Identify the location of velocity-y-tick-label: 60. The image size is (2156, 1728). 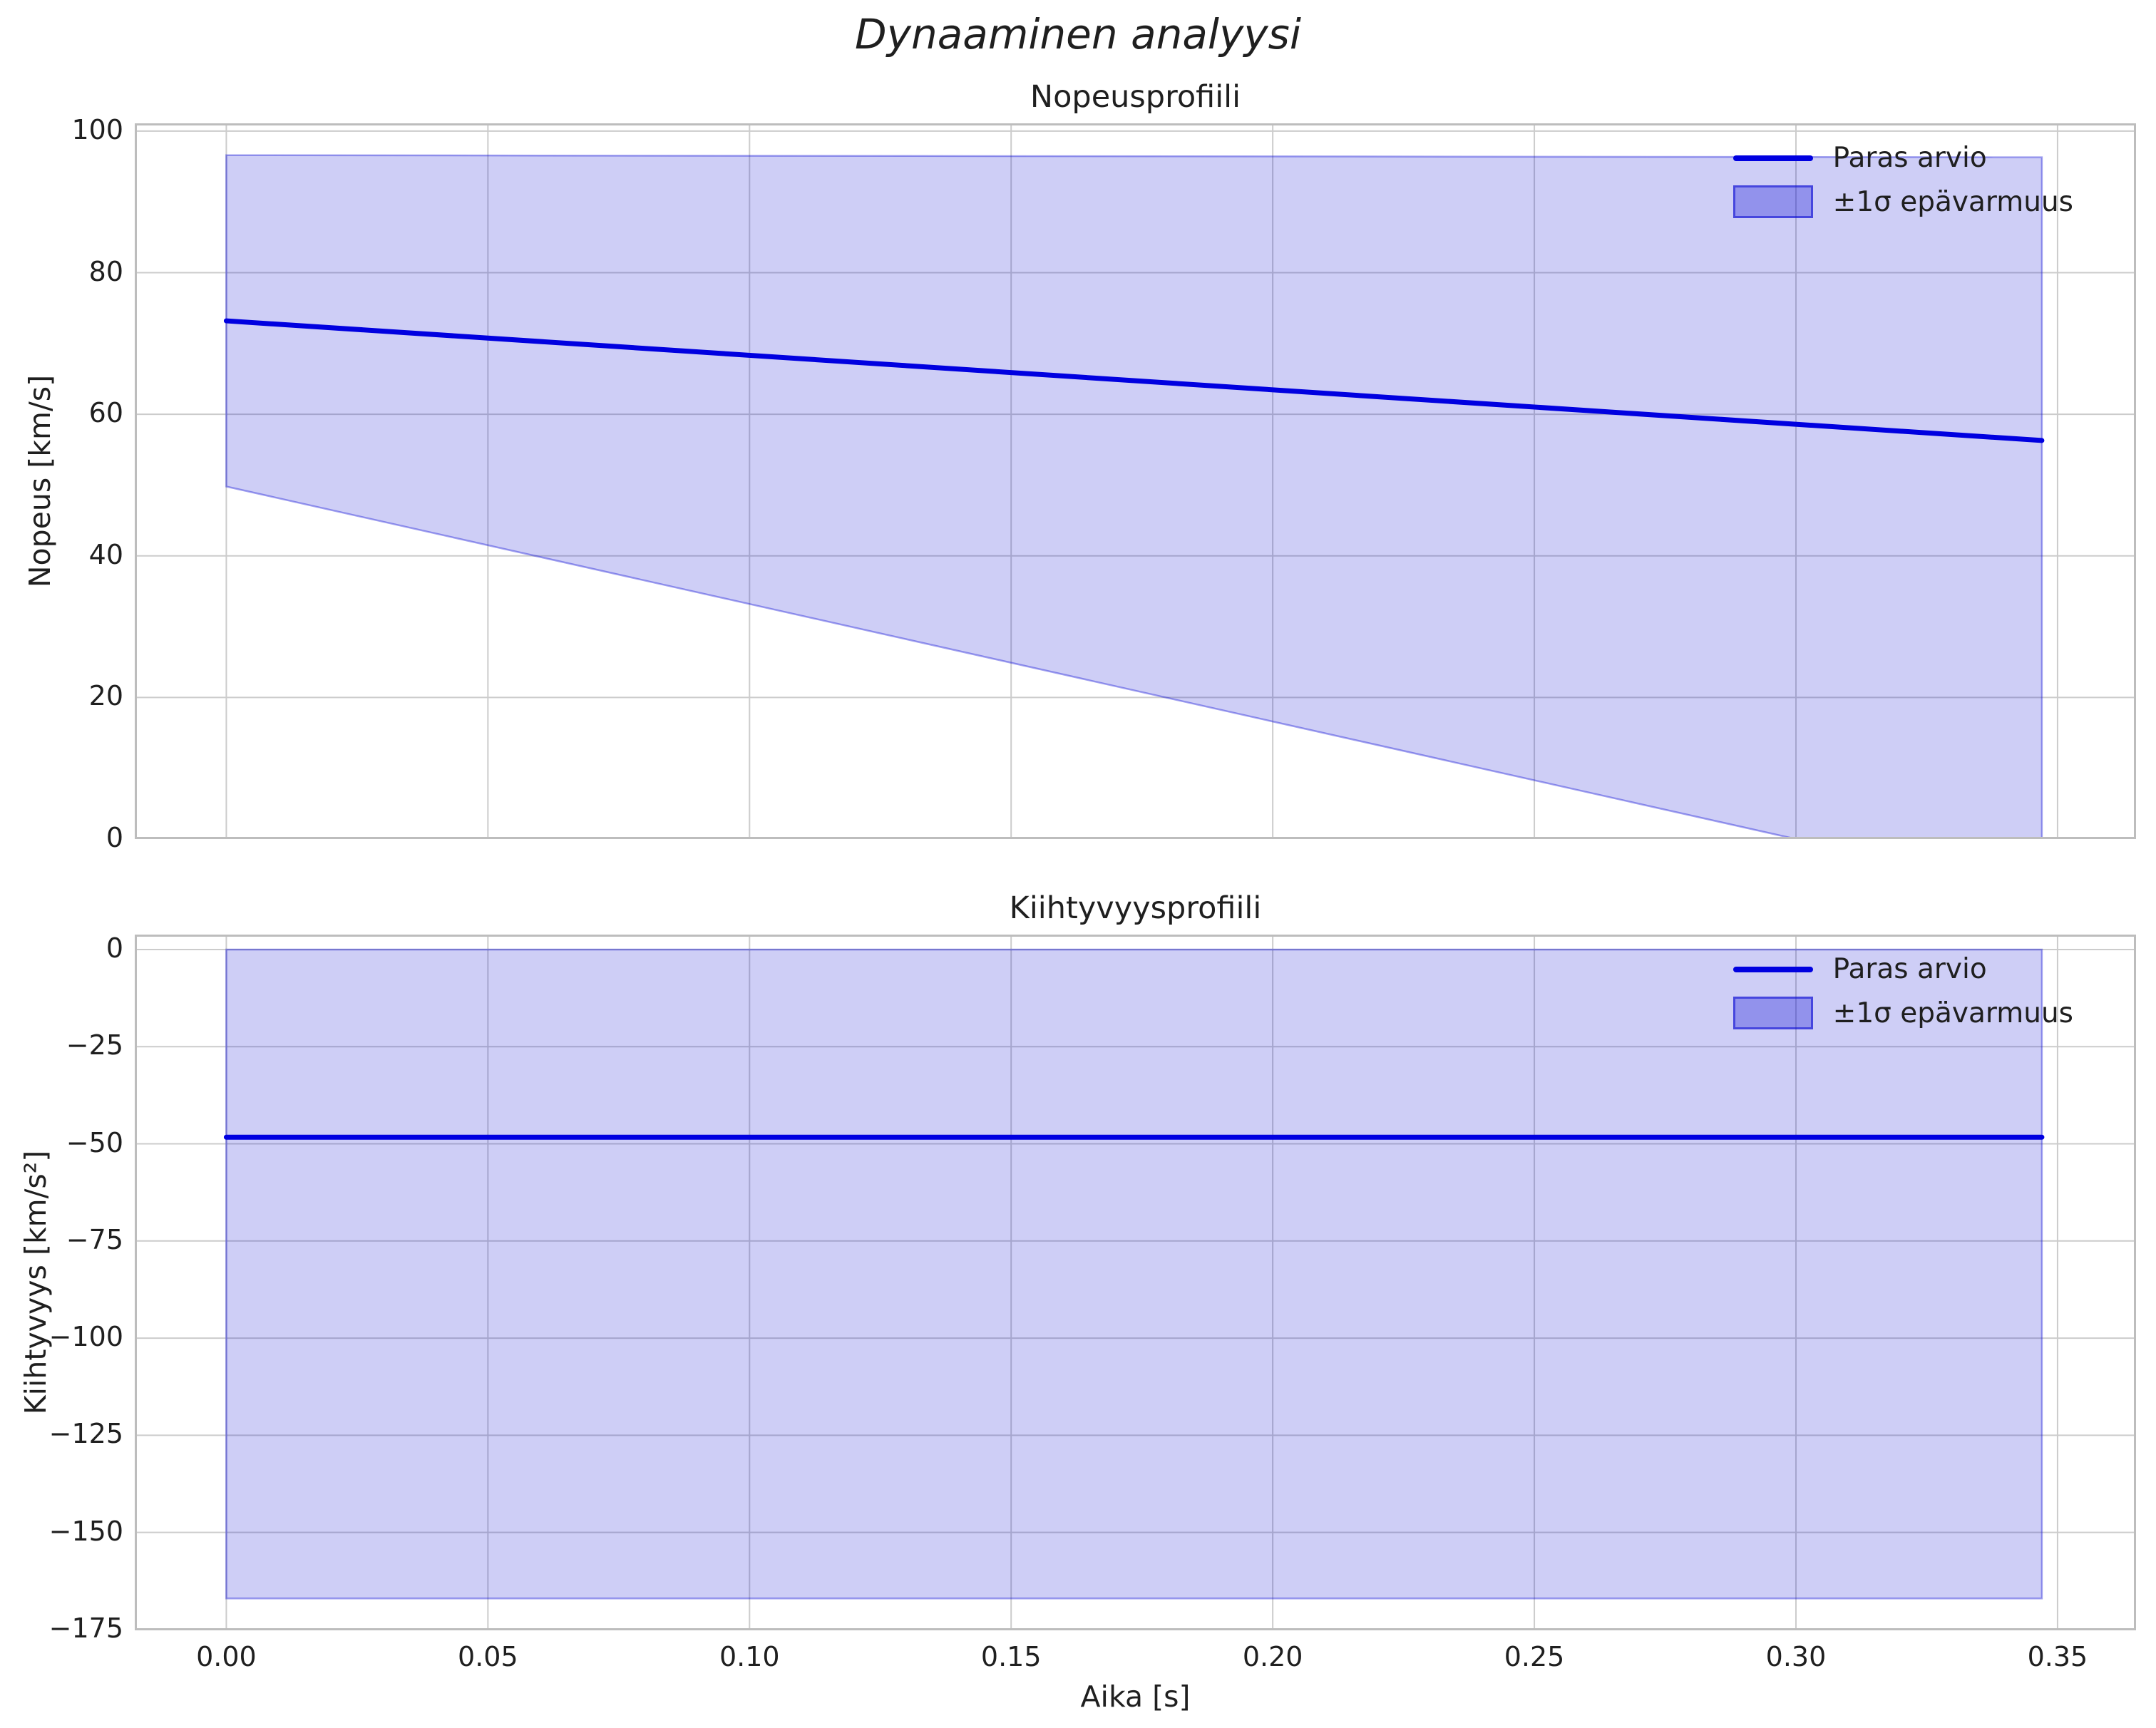
(105, 413).